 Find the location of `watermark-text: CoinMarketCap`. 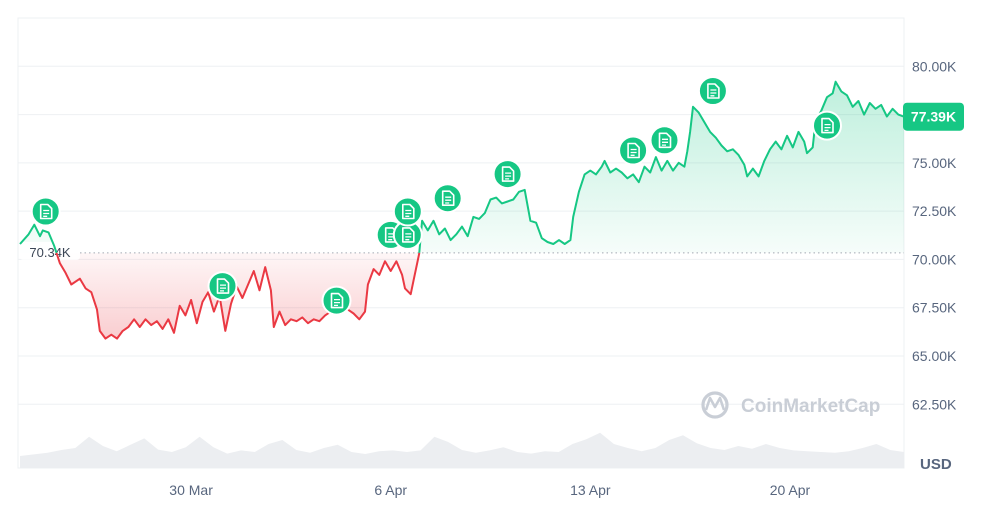

watermark-text: CoinMarketCap is located at coordinates (810, 406).